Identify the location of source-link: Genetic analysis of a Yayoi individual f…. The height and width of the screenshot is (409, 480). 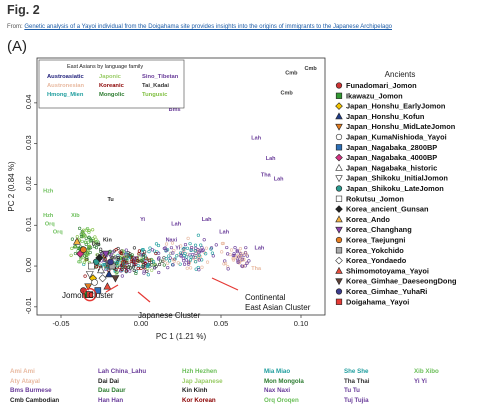
(208, 27).